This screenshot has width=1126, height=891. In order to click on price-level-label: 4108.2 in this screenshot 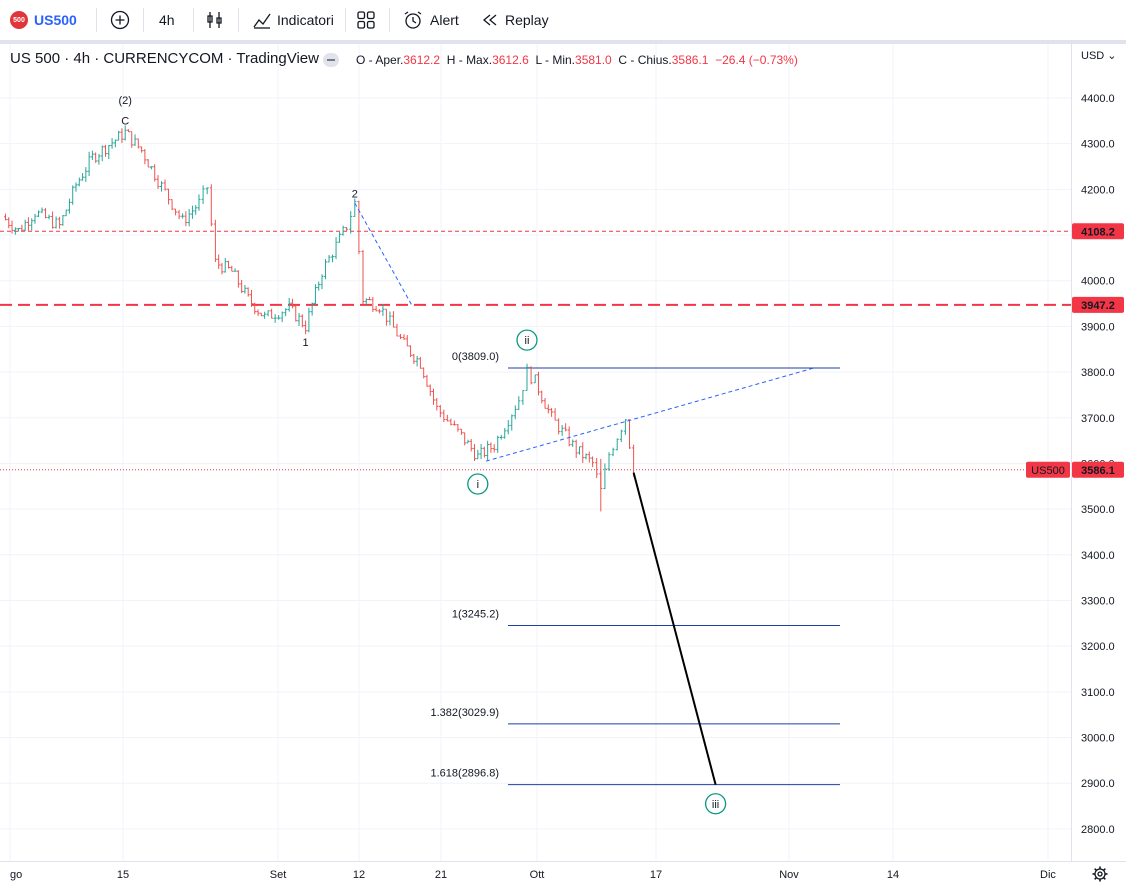, I will do `click(1098, 232)`.